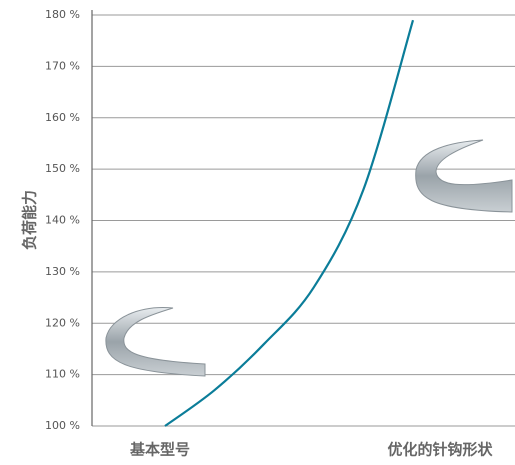 This screenshot has height=465, width=515. What do you see at coordinates (62, 271) in the screenshot?
I see `y-tick-label: 130 %` at bounding box center [62, 271].